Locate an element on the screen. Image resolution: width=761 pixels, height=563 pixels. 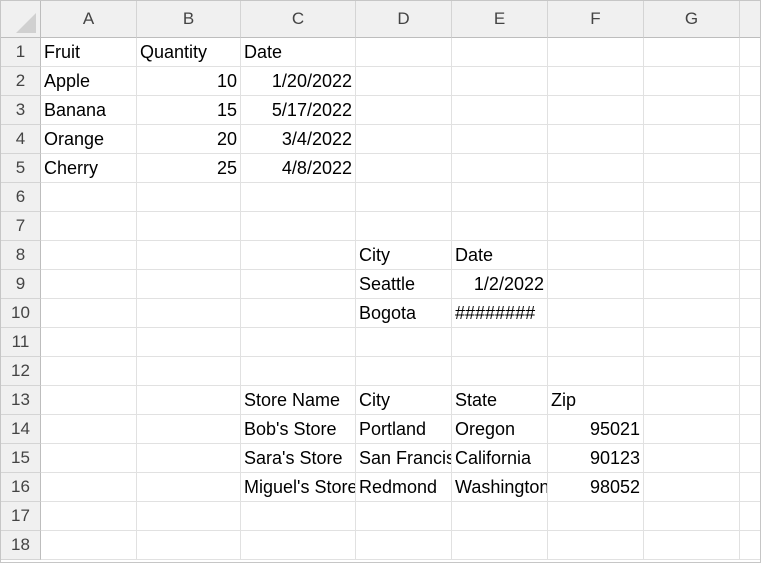
cell-B8 is located at coordinates (189, 255).